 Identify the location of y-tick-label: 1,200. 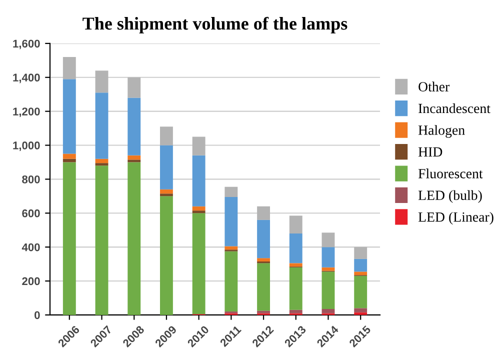
(26, 113).